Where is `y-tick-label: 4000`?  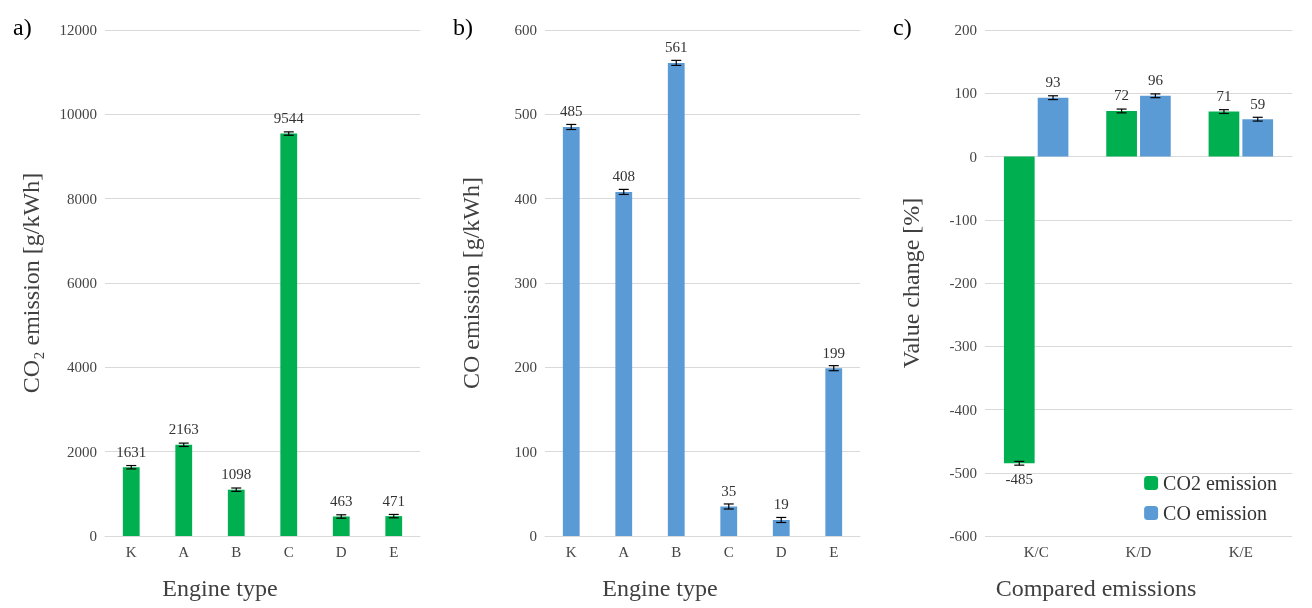
y-tick-label: 4000 is located at coordinates (82, 367).